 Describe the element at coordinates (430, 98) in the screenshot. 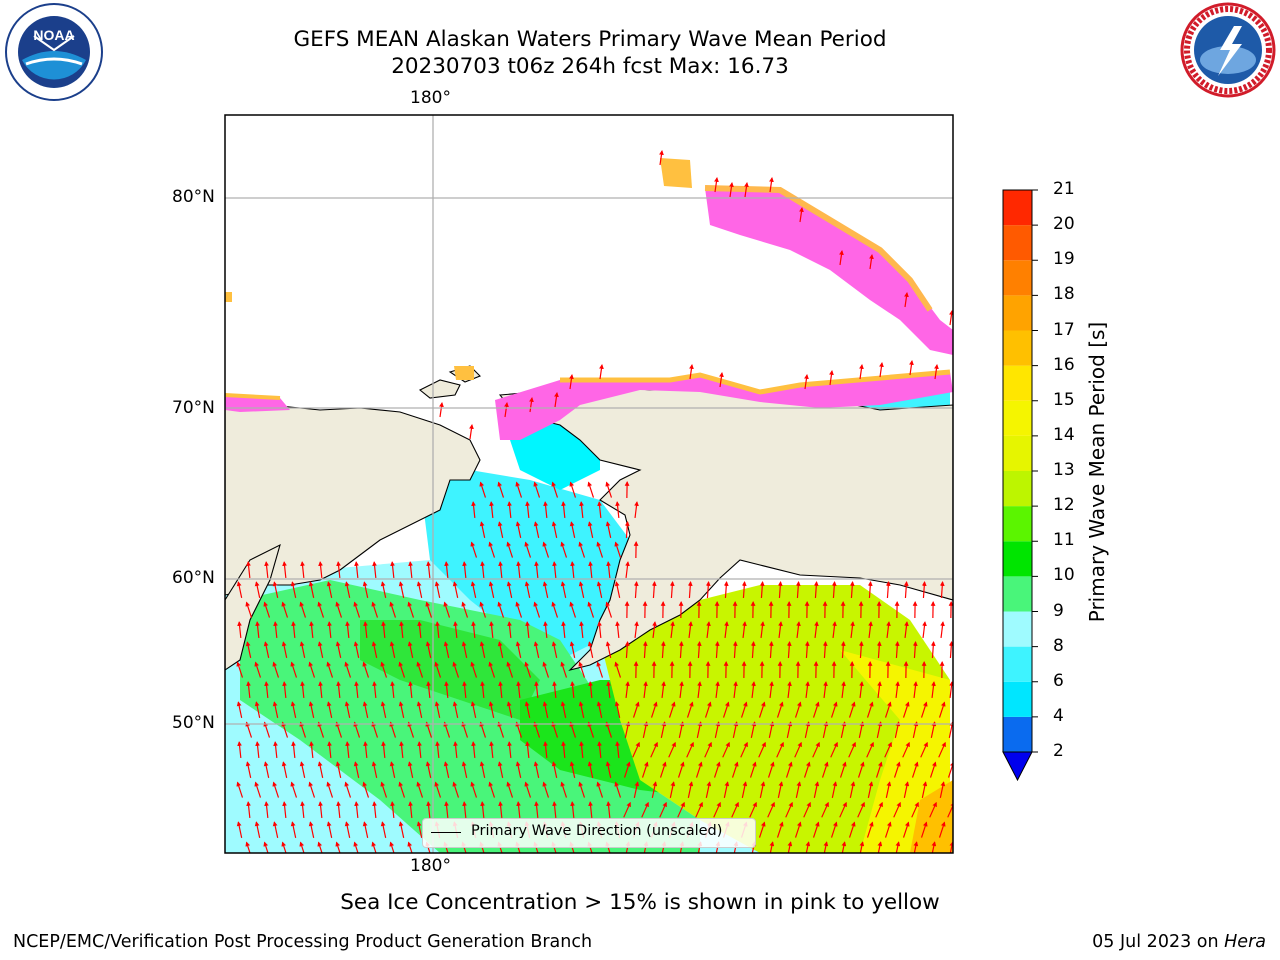

I see `lon-label-top: 180°` at that location.